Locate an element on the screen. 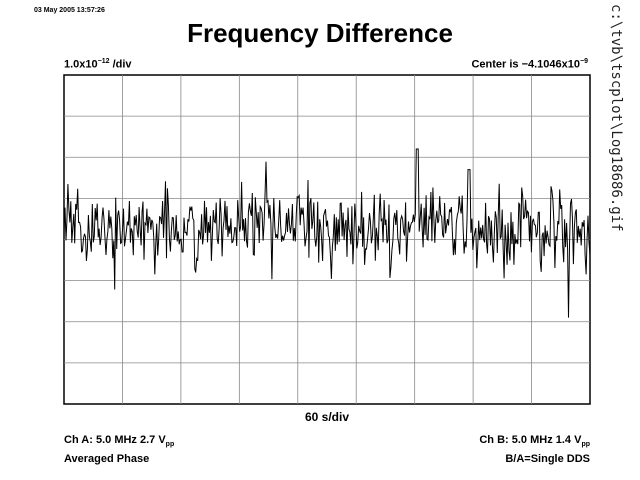  channel-b-info: Ch B: 5.0 MHz 1.4 Vpp B/A=Single DDS is located at coordinates (534, 450).